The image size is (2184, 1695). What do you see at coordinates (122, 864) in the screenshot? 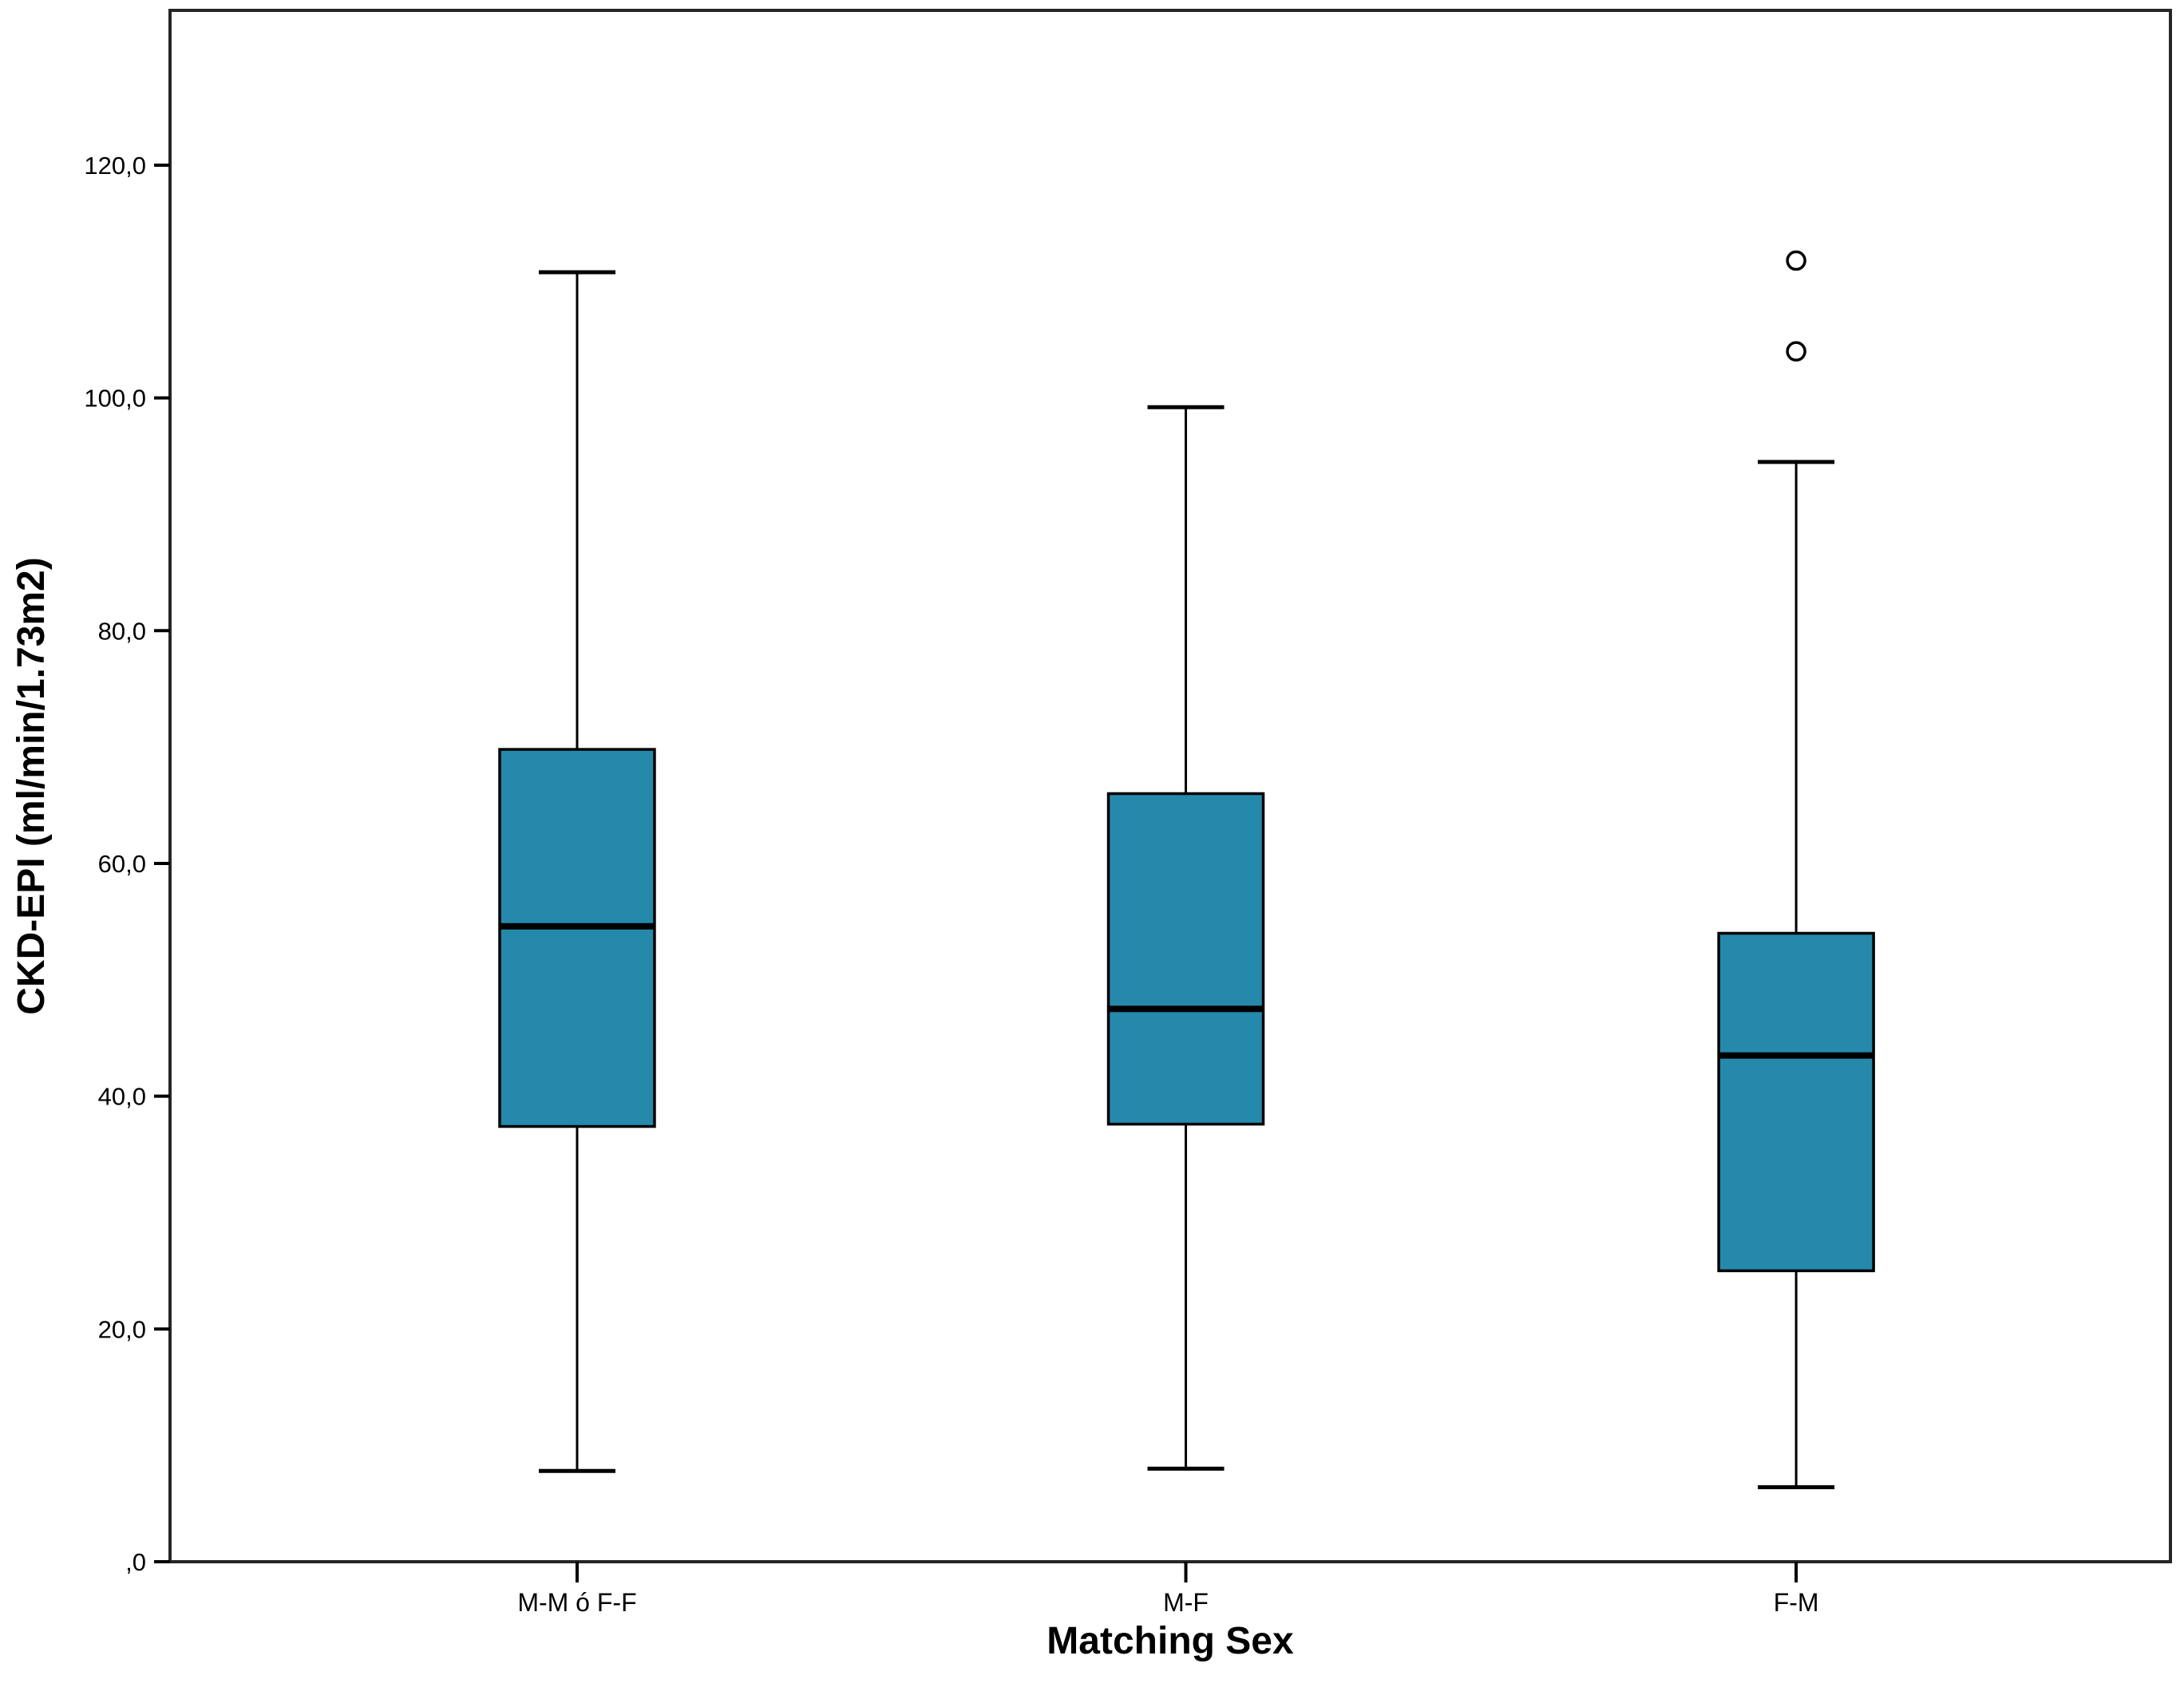
I see `y-tick-label: 60,0` at bounding box center [122, 864].